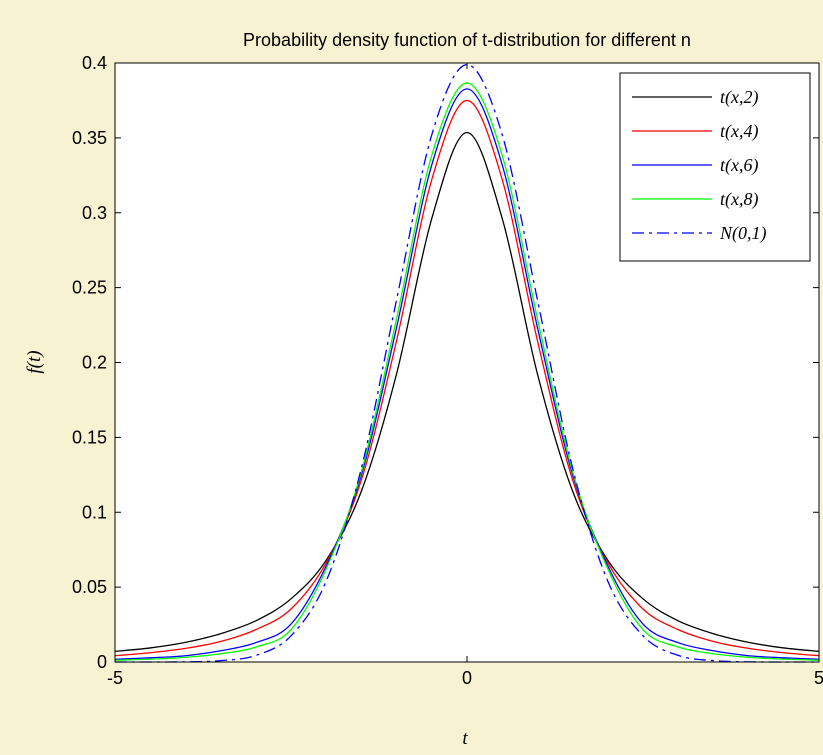  Describe the element at coordinates (102, 662) in the screenshot. I see `y-tick-label-0: 0` at that location.